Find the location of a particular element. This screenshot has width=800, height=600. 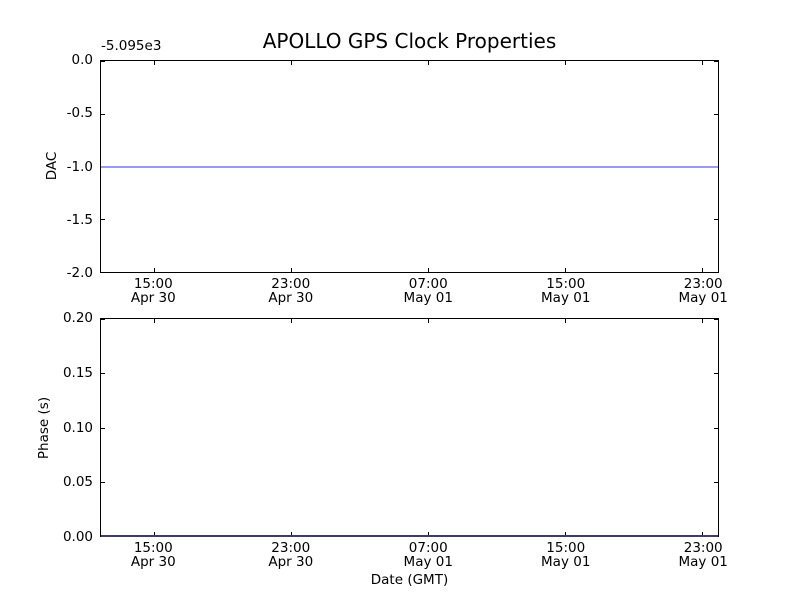

y-tick-label: -1.0 is located at coordinates (79, 166).